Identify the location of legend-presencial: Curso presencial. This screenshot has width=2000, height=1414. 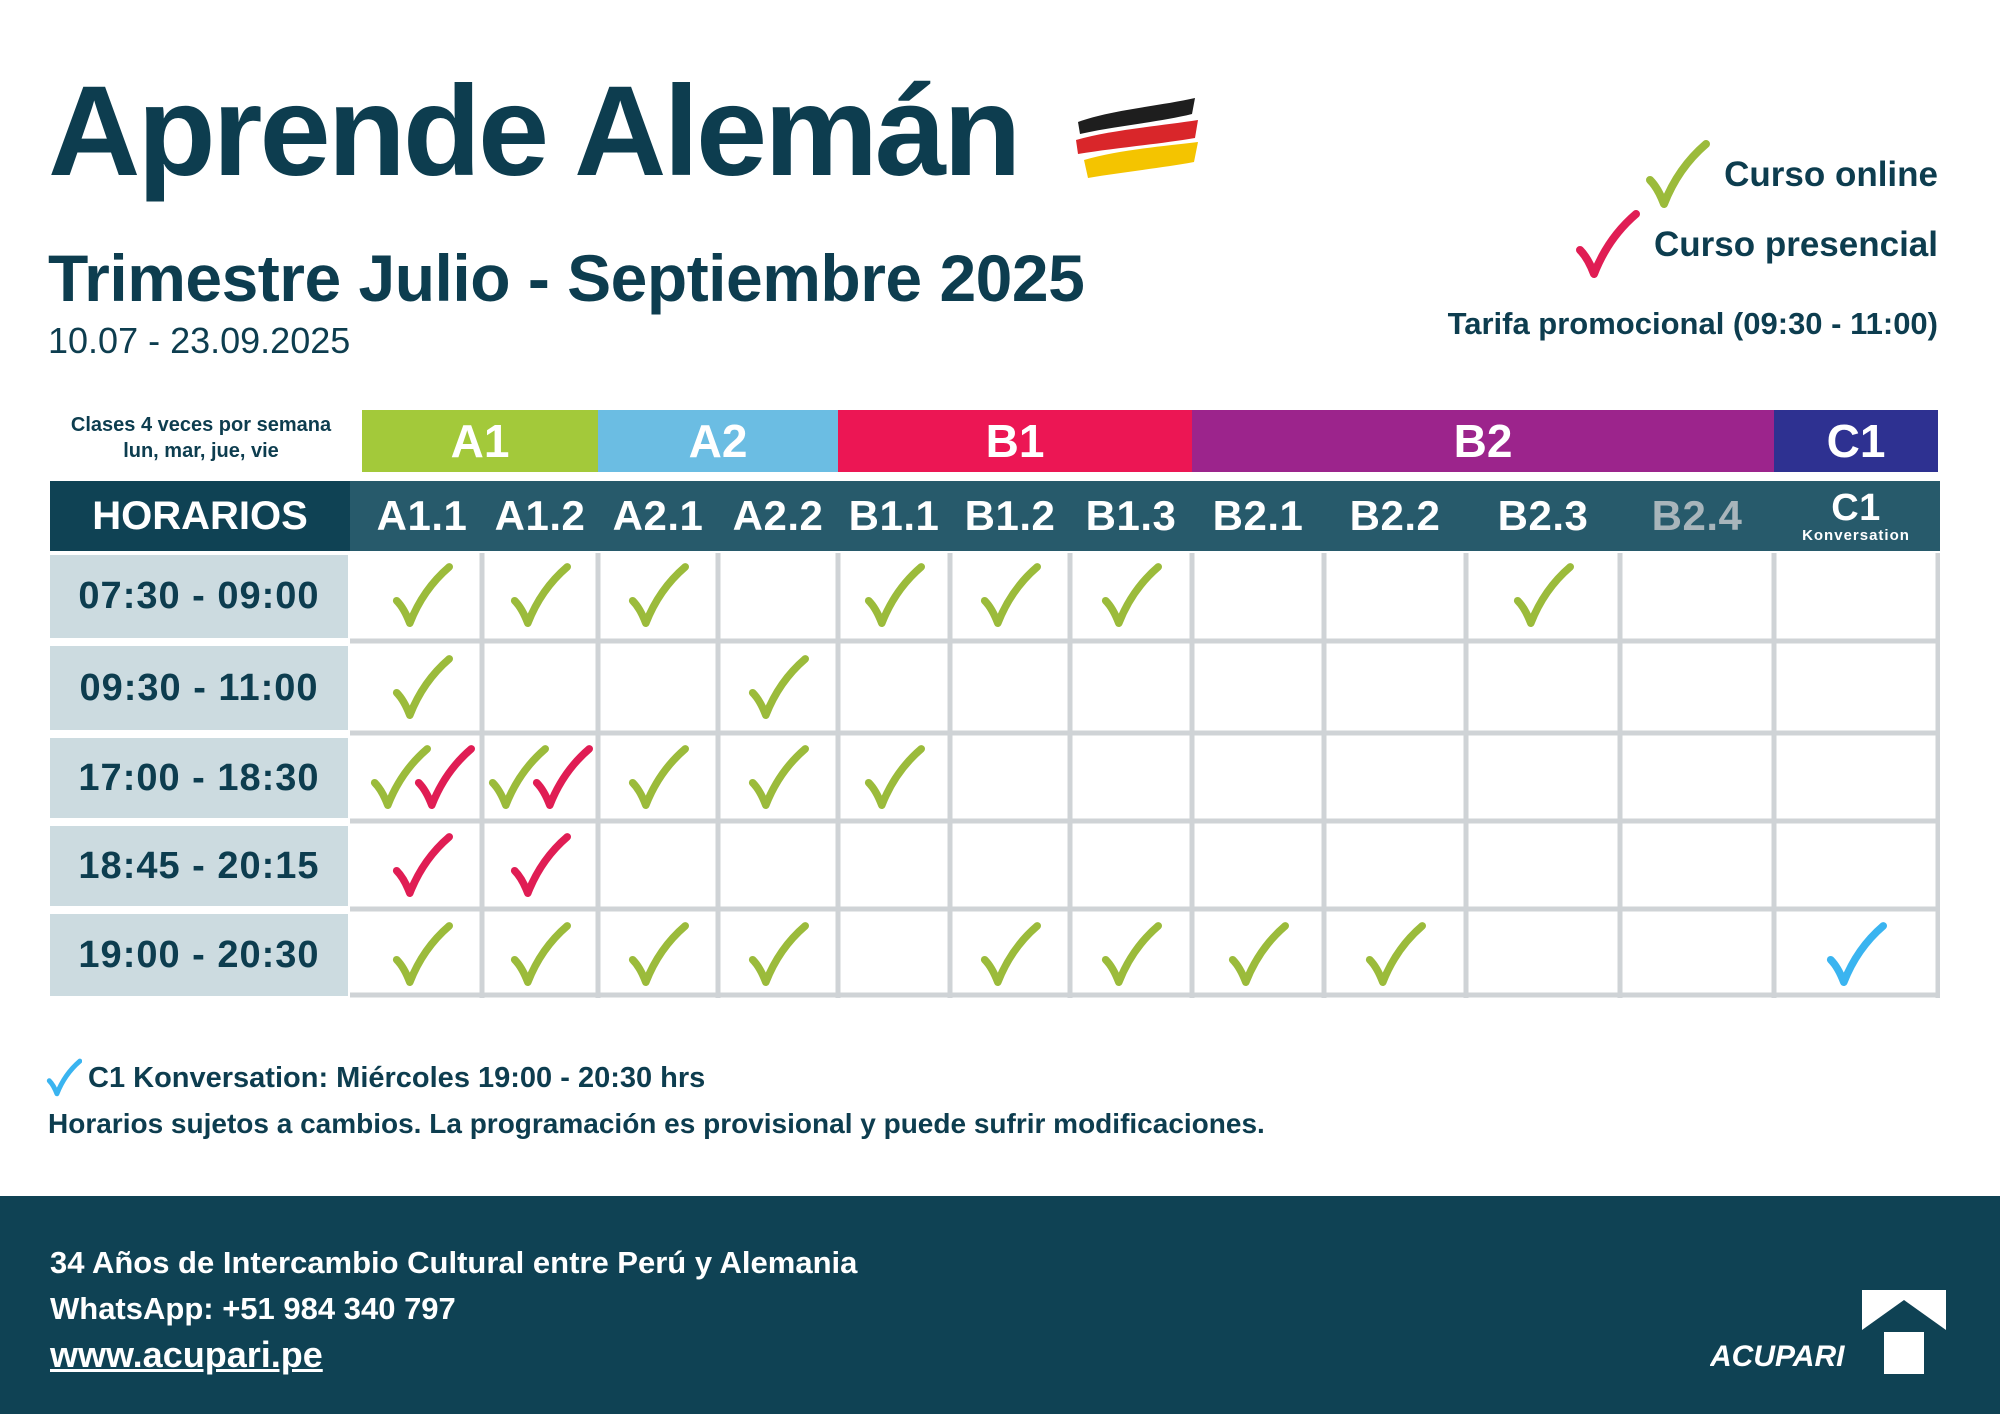
(1756, 245).